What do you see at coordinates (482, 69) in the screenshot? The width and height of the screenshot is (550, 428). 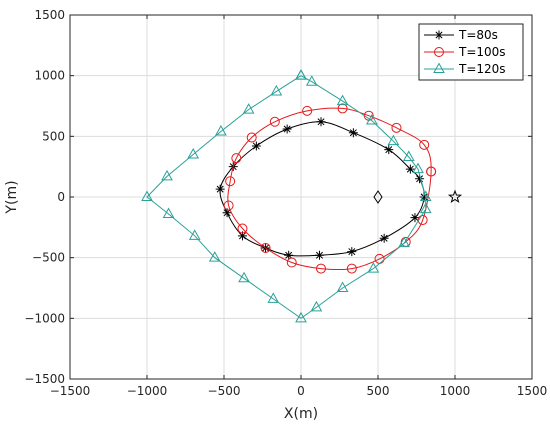 I see `legend-label: T=120s` at bounding box center [482, 69].